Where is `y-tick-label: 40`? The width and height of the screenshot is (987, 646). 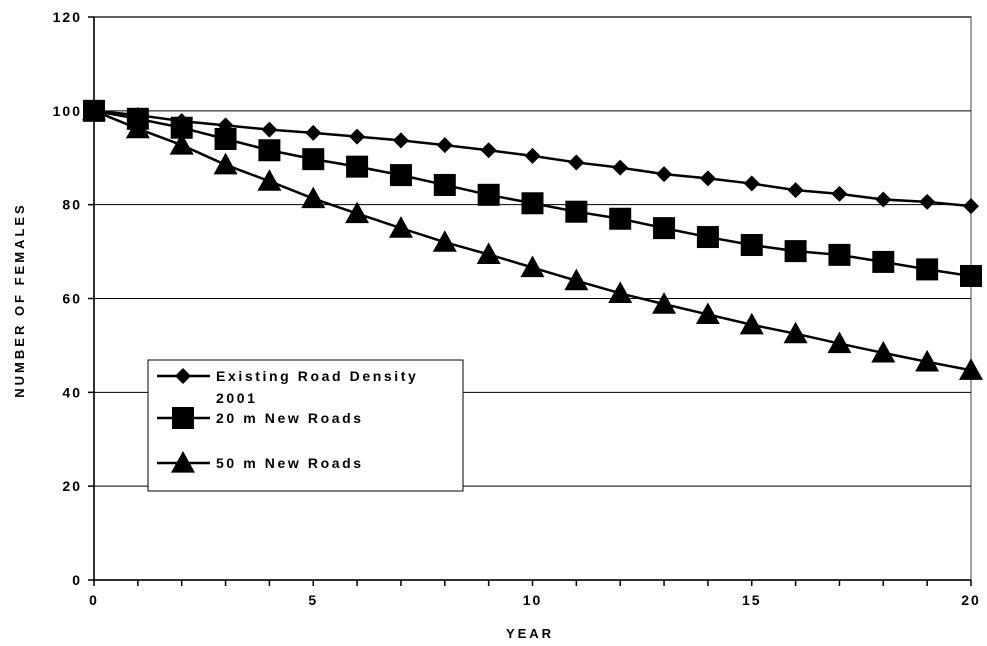 y-tick-label: 40 is located at coordinates (72, 392).